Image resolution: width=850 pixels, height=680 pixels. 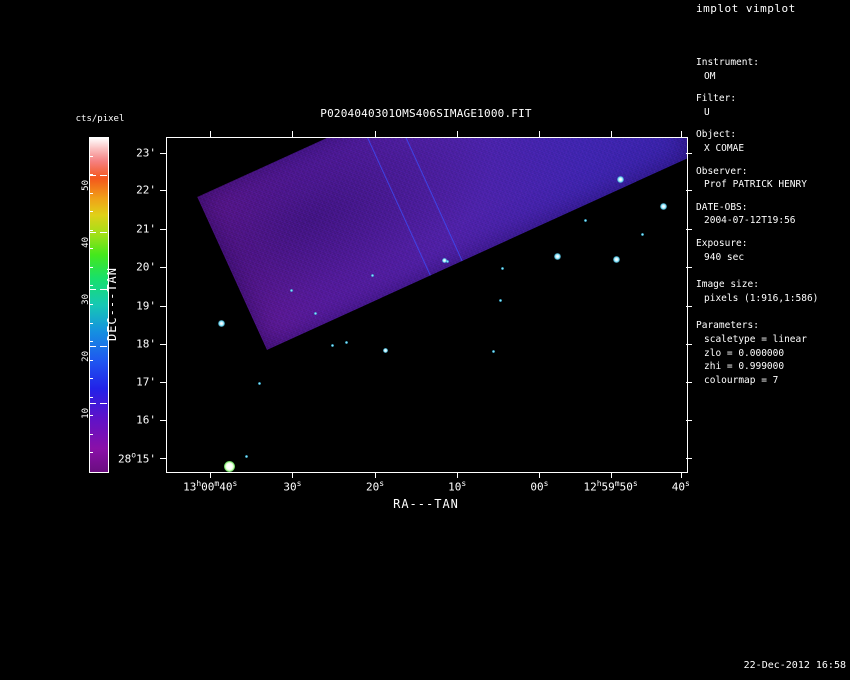 What do you see at coordinates (86, 299) in the screenshot?
I see `colorbar-tick-label-30: 30` at bounding box center [86, 299].